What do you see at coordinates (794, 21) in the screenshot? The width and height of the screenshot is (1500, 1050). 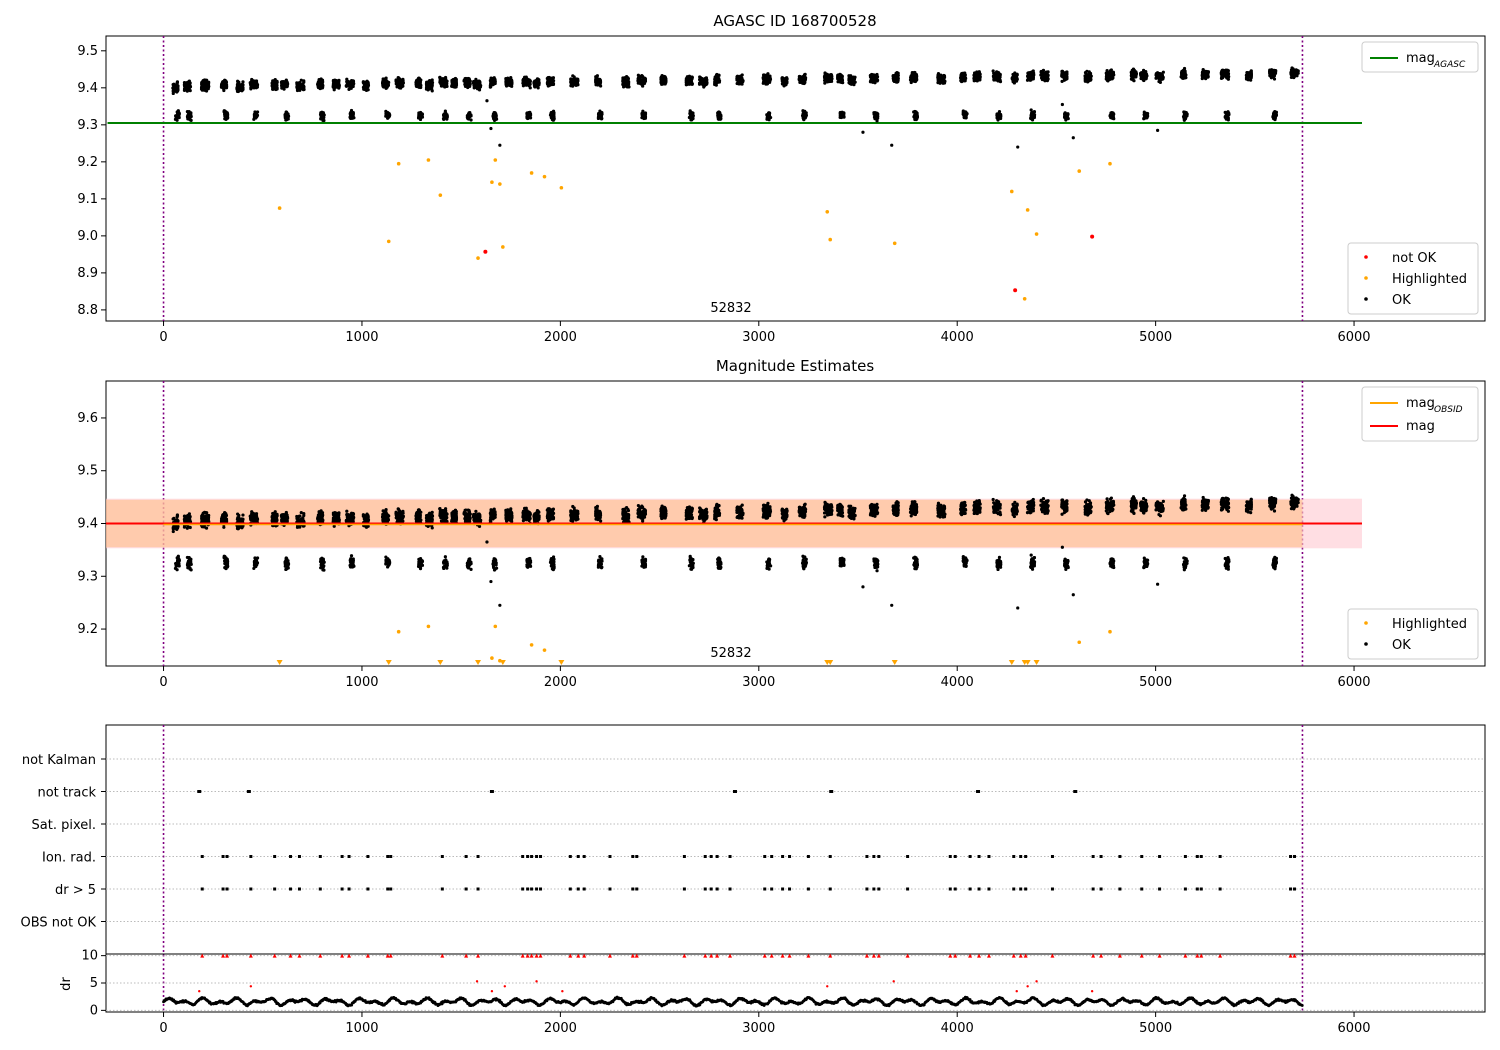 I see `panel-title: AGASC ID 168700528` at bounding box center [794, 21].